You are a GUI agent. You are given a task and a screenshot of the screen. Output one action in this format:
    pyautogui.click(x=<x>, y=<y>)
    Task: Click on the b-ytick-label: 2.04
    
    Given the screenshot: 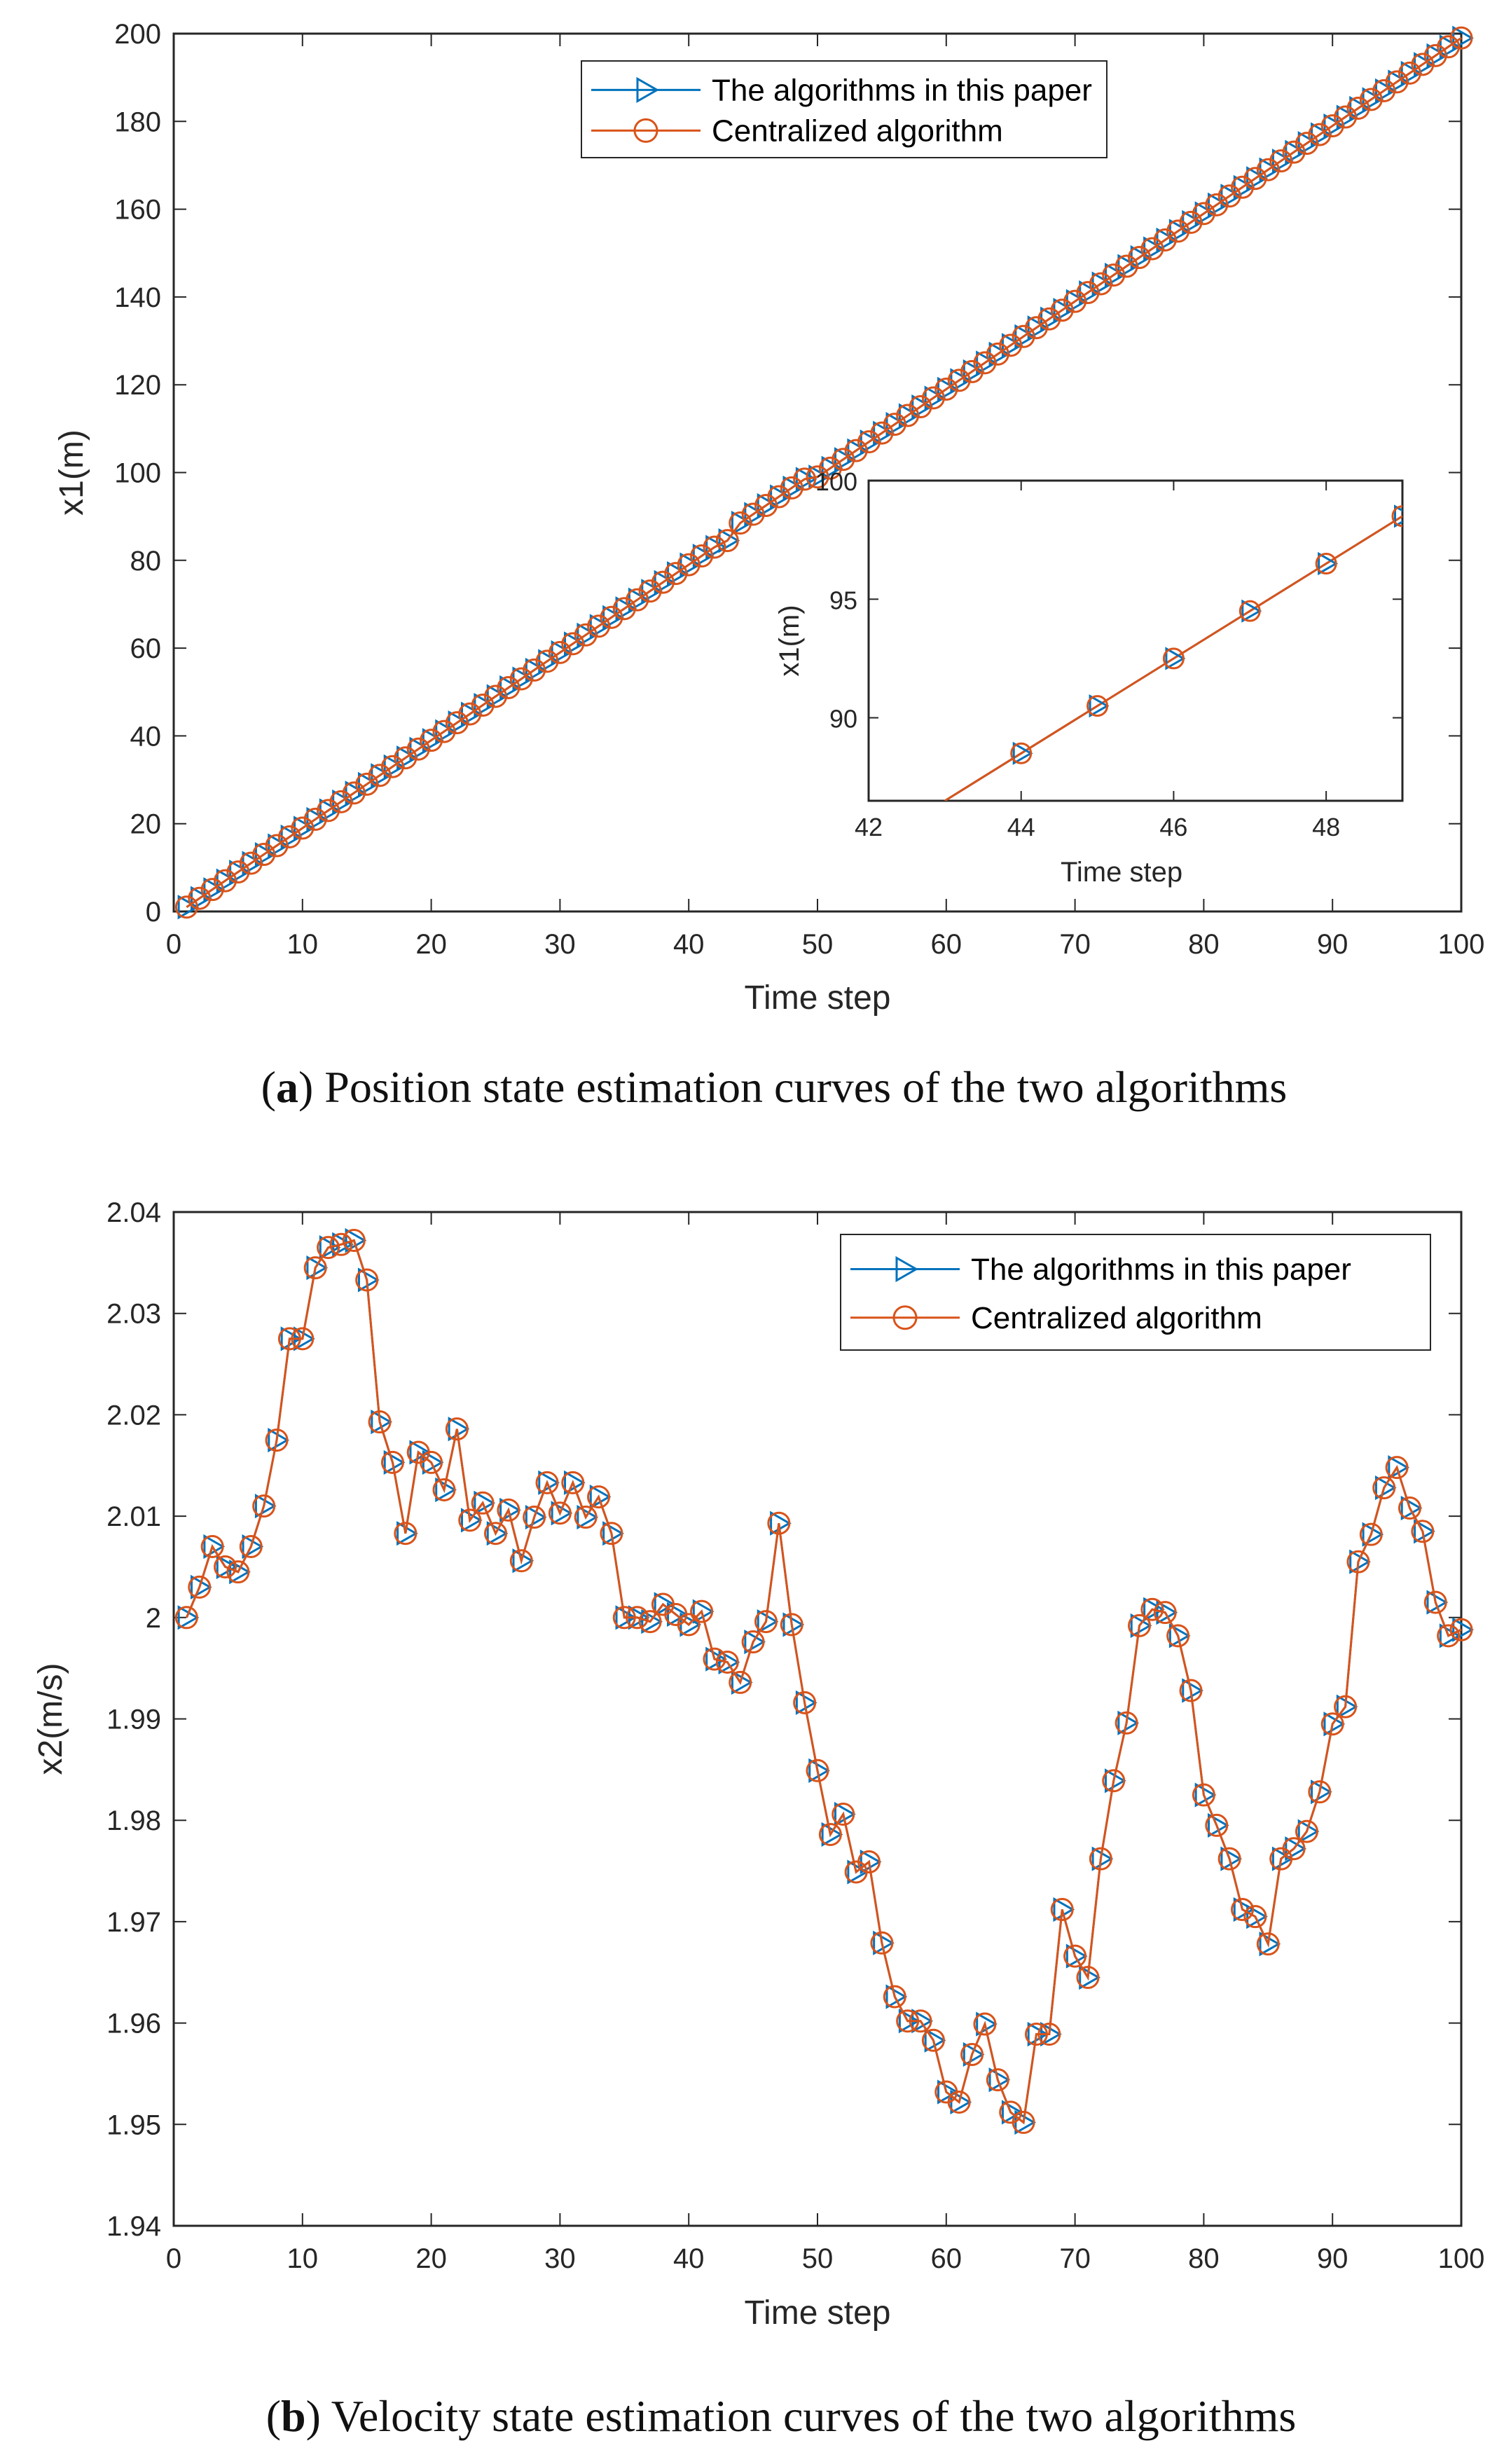 What is the action you would take?
    pyautogui.click(x=133, y=1212)
    